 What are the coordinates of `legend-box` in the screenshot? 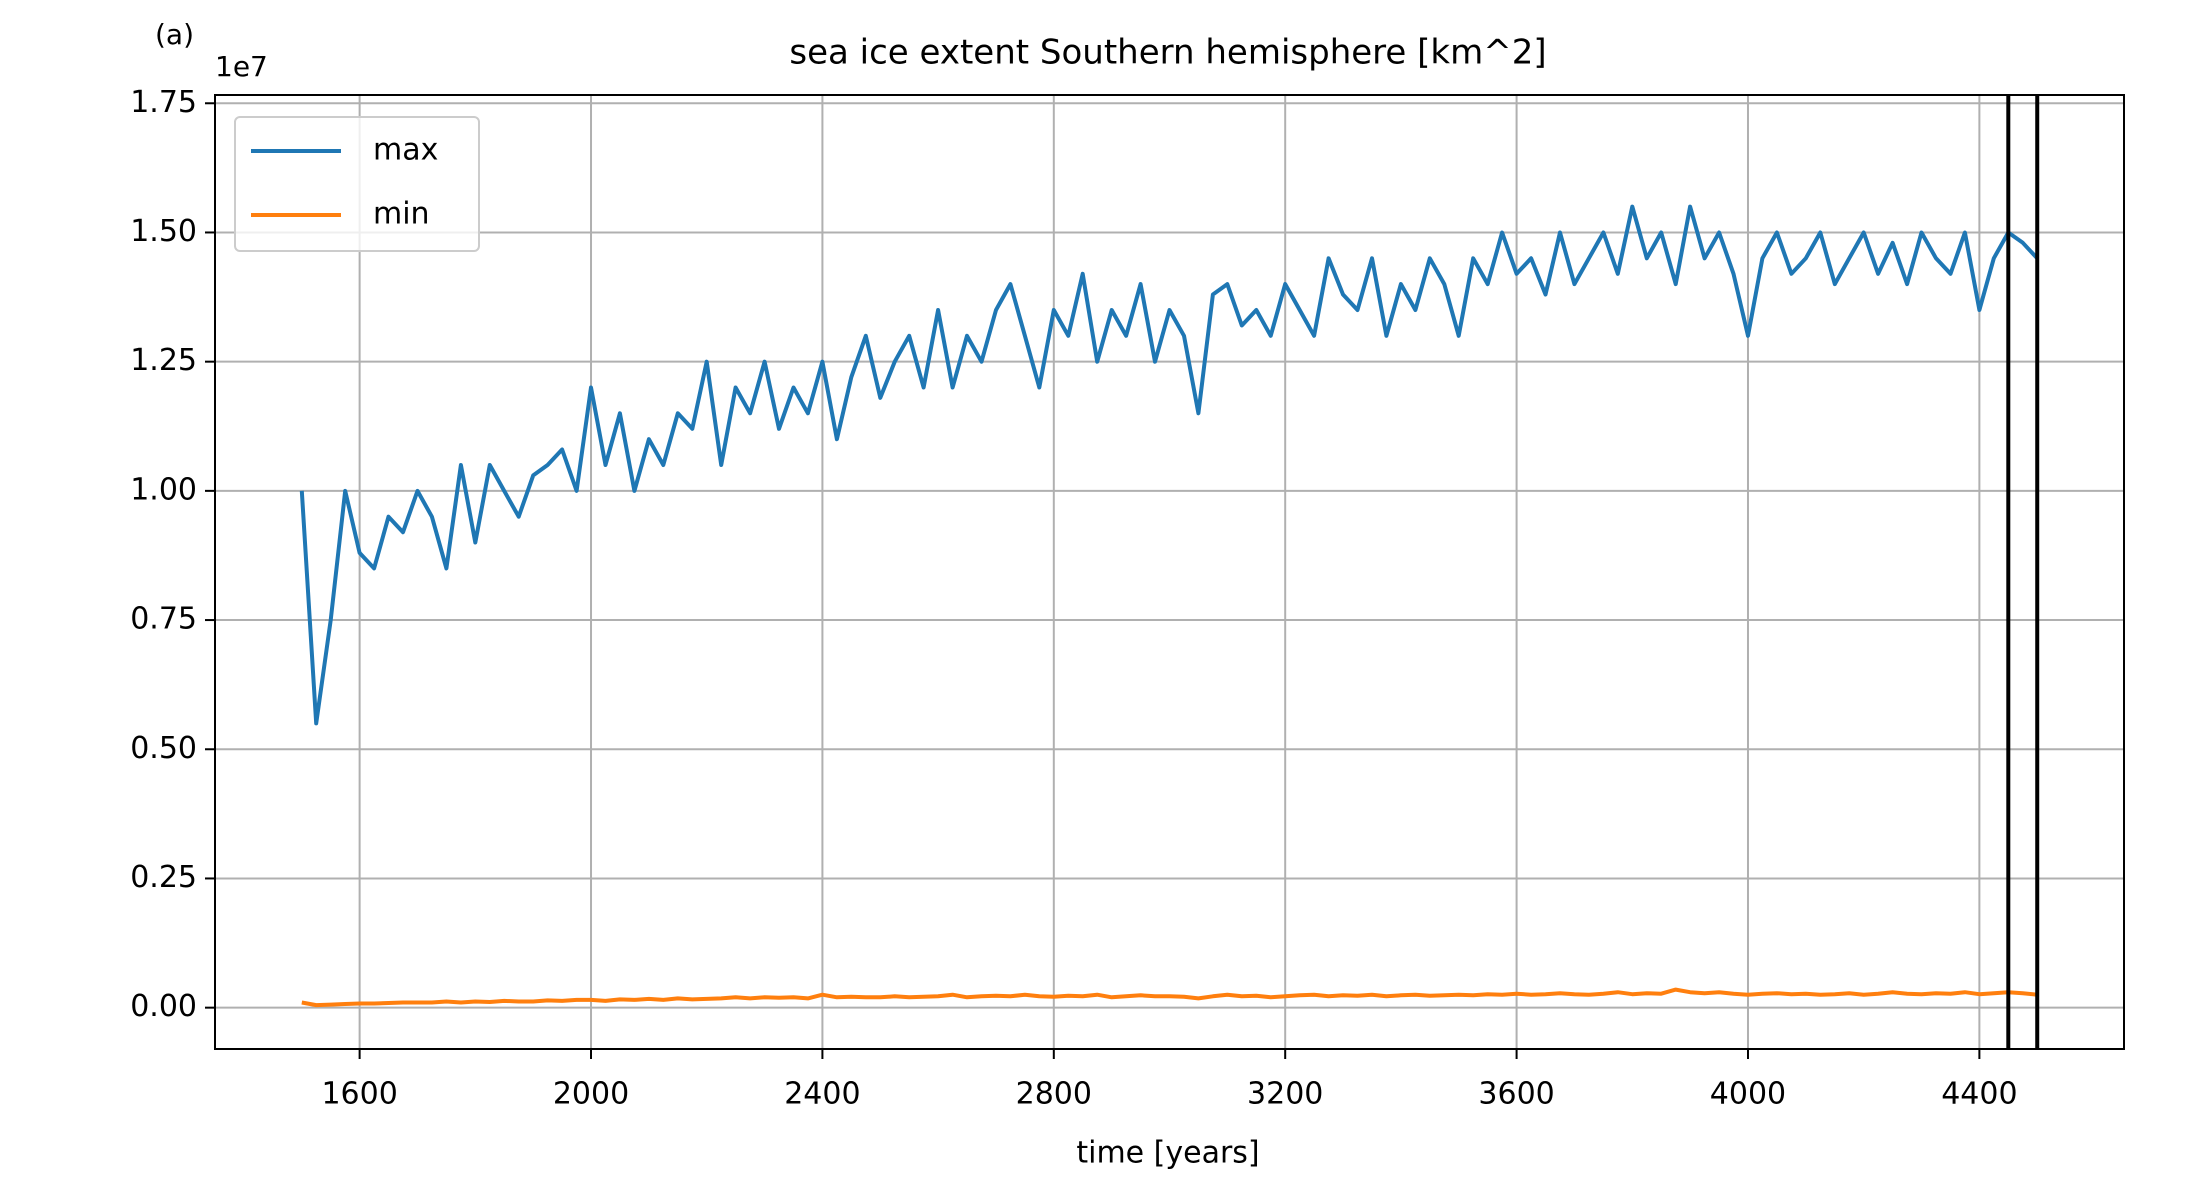 It's located at (357, 184).